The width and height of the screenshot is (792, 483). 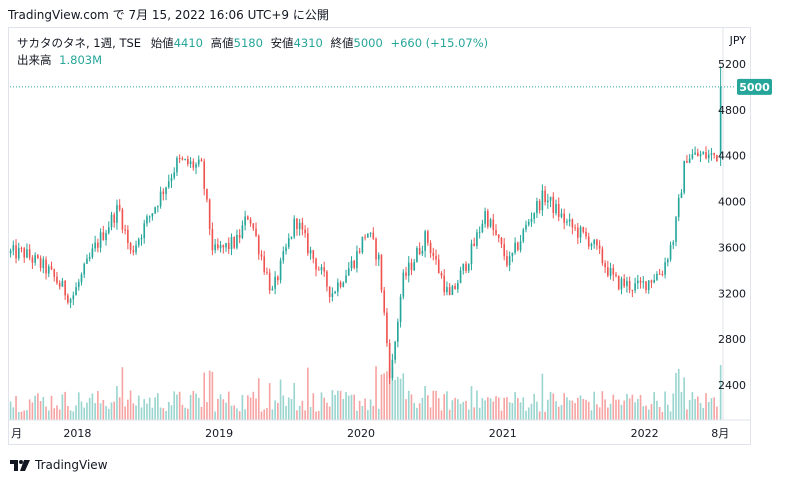 What do you see at coordinates (645, 433) in the screenshot?
I see `time-tick-label: 2022` at bounding box center [645, 433].